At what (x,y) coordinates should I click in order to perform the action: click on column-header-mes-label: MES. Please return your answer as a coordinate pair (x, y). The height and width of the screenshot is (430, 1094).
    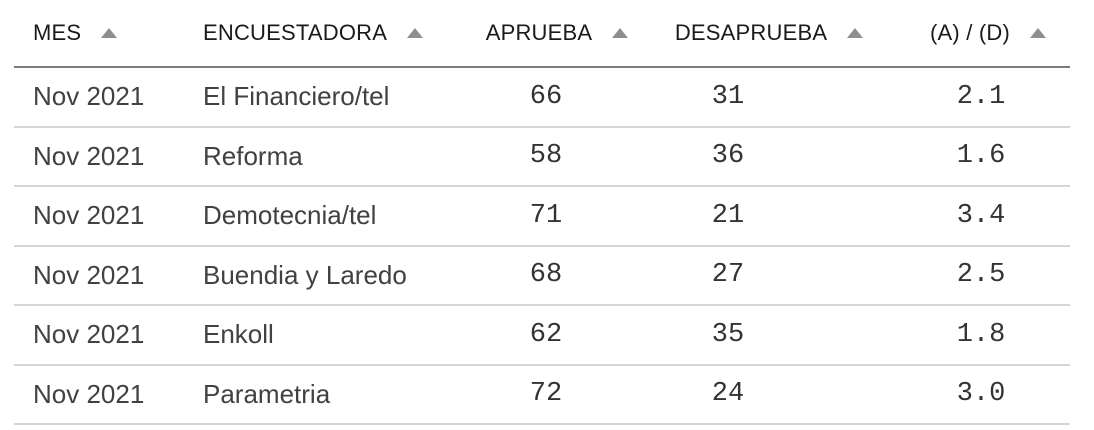
    Looking at the image, I should click on (57, 32).